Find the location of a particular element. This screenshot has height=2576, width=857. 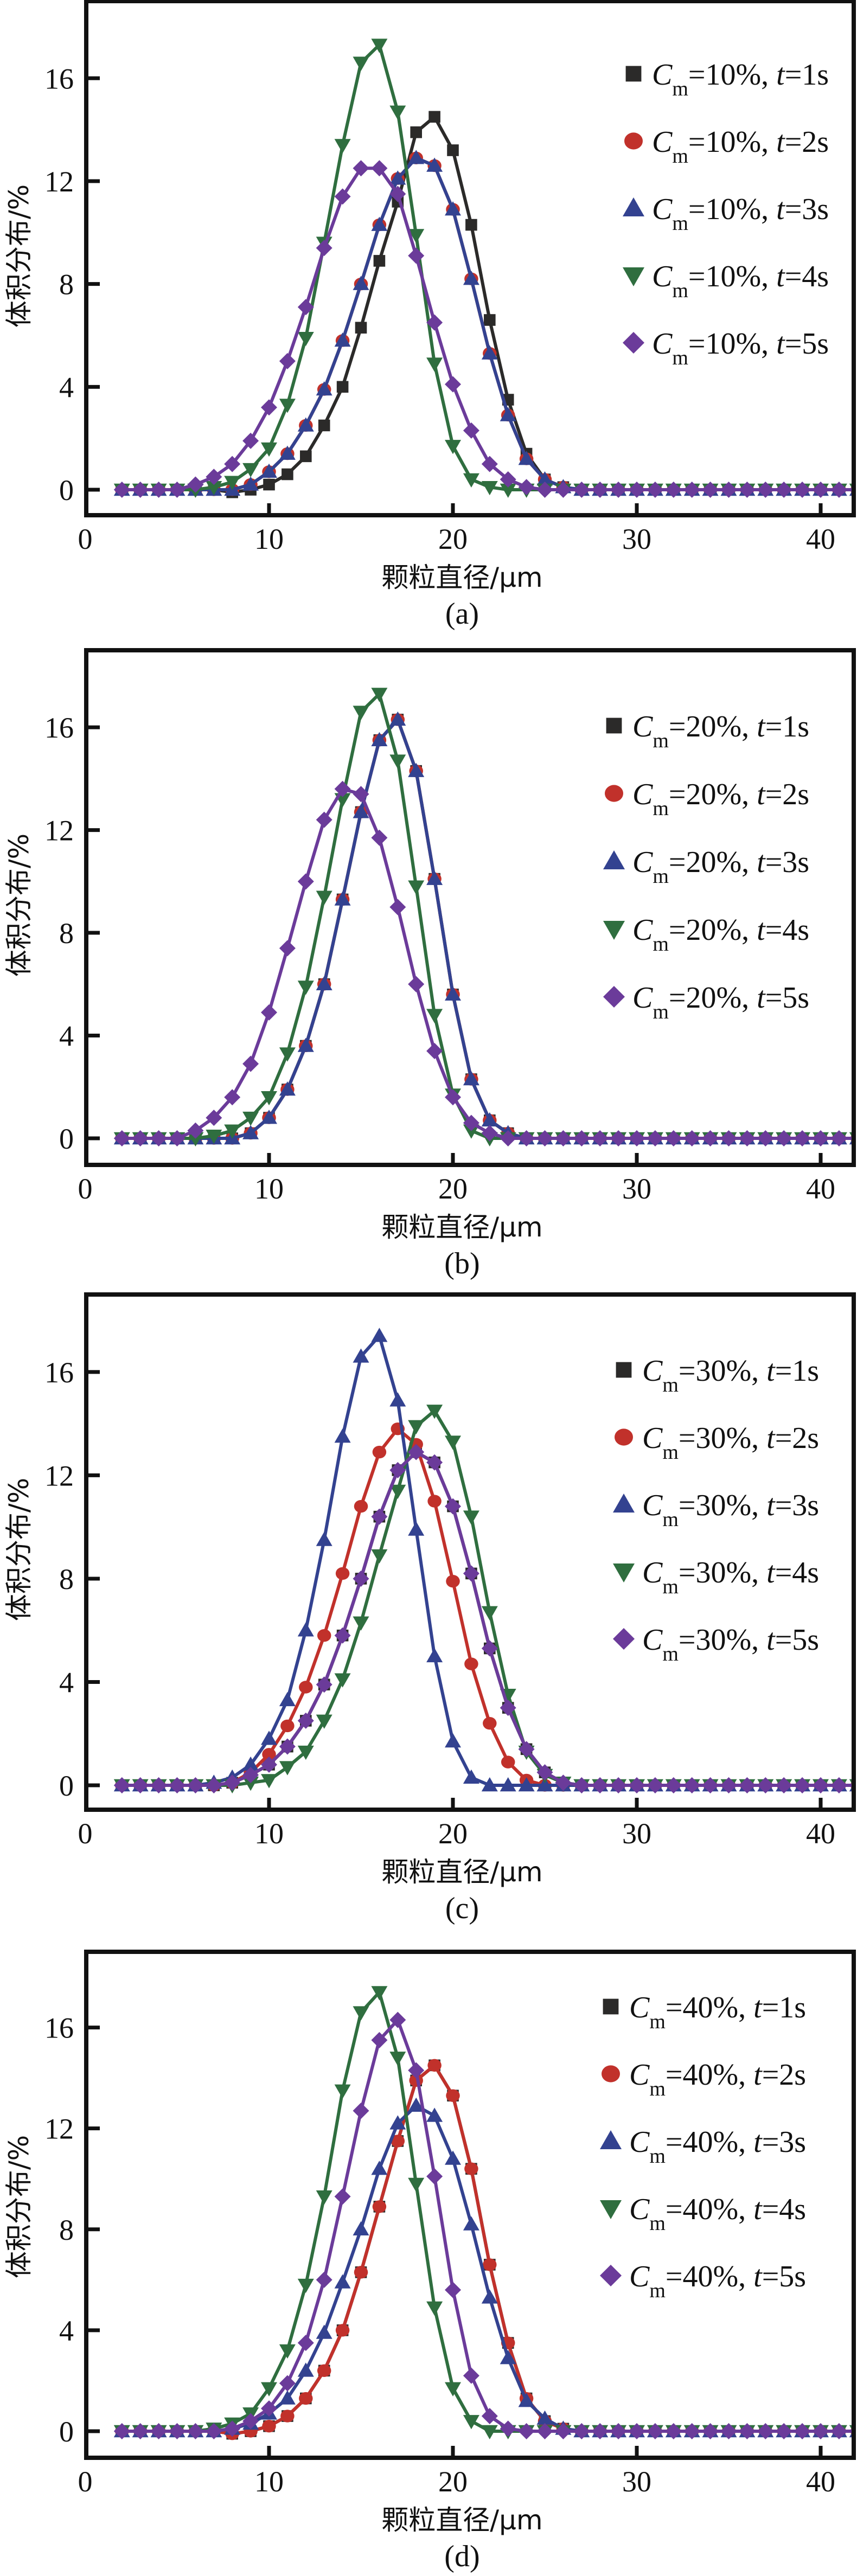

legend-label: Cm=20%, t=2s is located at coordinates (720, 799).